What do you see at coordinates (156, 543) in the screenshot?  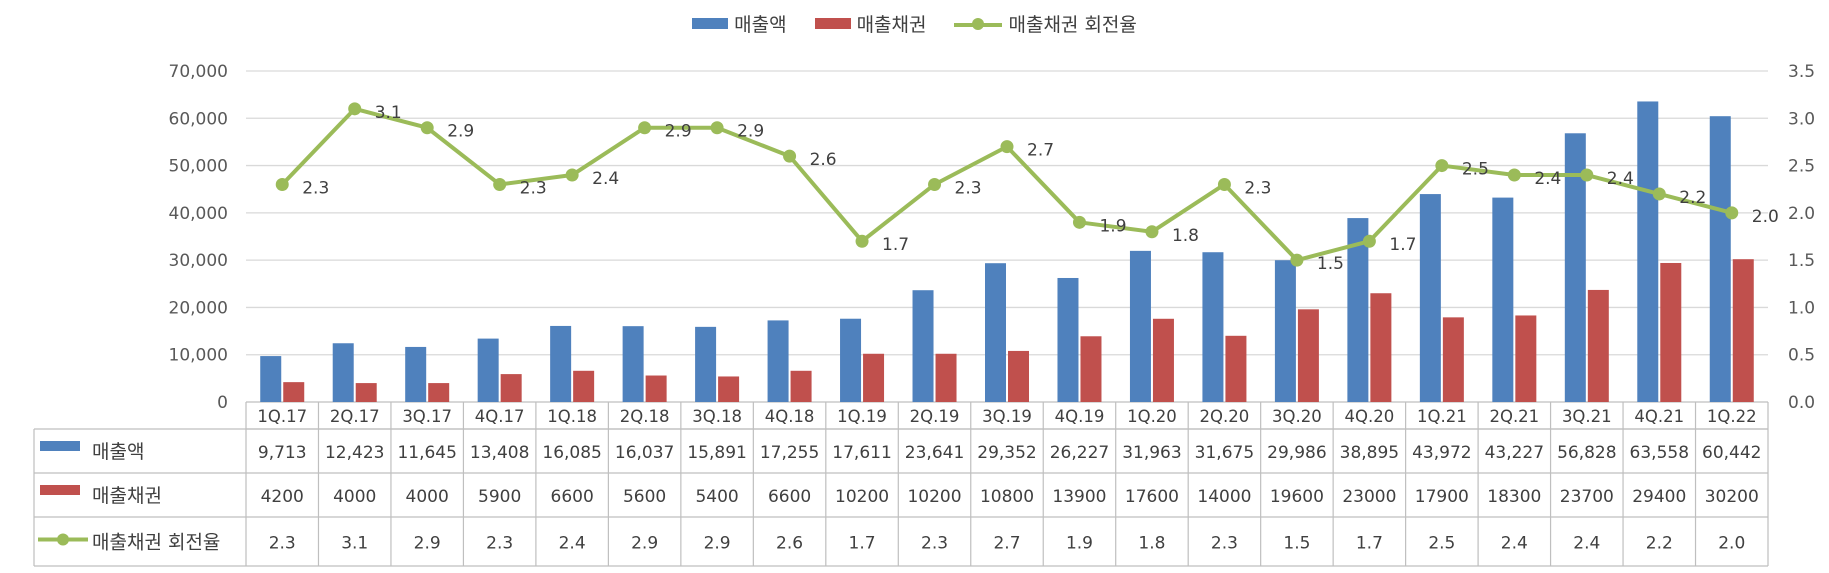 I see `table-row-header: 매출채권 회전율` at bounding box center [156, 543].